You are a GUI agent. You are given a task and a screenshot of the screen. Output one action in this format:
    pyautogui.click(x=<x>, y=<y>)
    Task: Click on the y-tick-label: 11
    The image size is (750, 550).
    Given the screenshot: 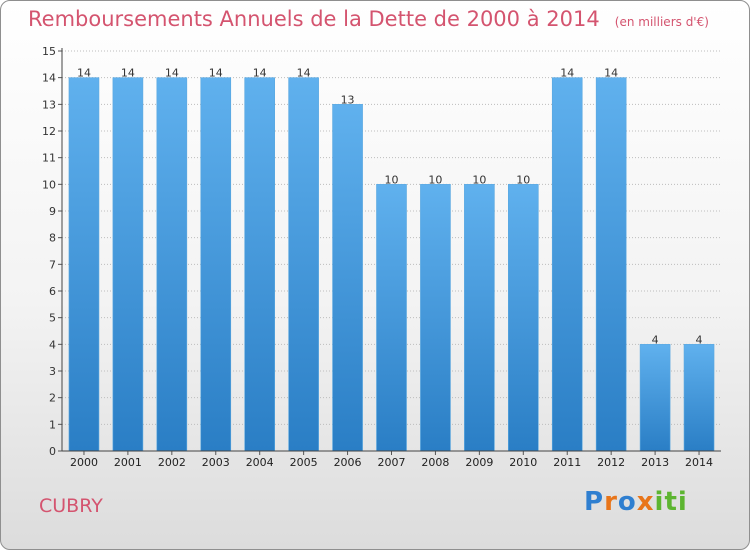 What is the action you would take?
    pyautogui.click(x=49, y=158)
    